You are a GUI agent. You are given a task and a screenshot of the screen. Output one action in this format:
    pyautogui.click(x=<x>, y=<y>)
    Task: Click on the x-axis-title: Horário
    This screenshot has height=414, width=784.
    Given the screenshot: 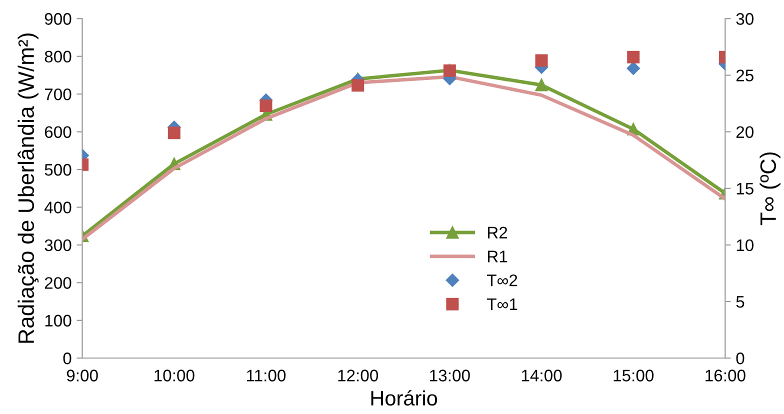 What is the action you would take?
    pyautogui.click(x=404, y=398)
    